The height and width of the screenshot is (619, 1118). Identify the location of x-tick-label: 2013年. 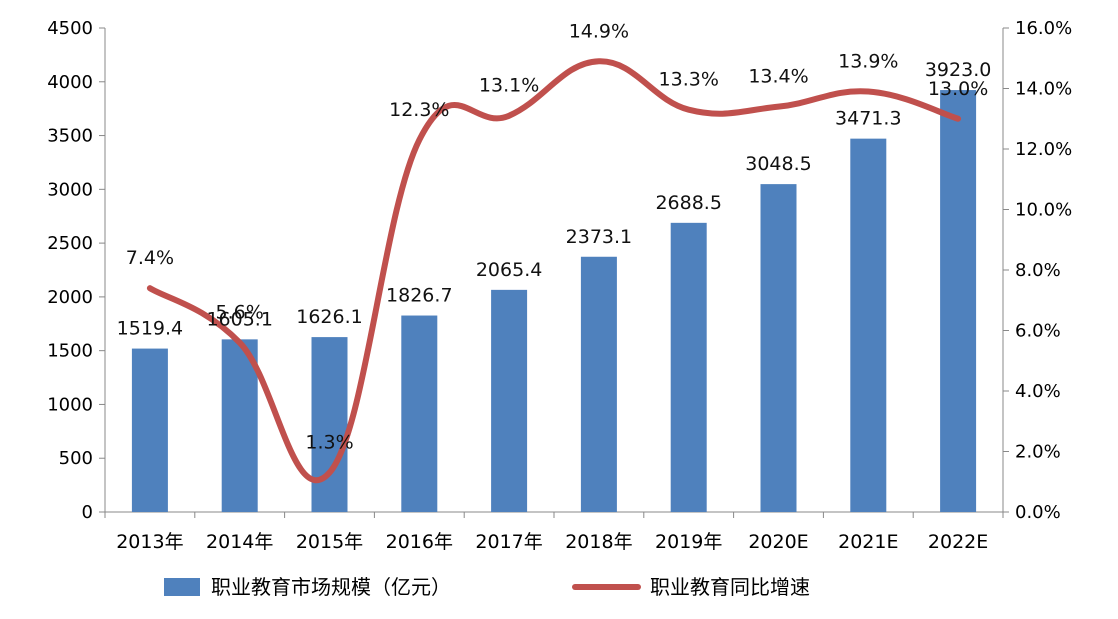
(149, 542).